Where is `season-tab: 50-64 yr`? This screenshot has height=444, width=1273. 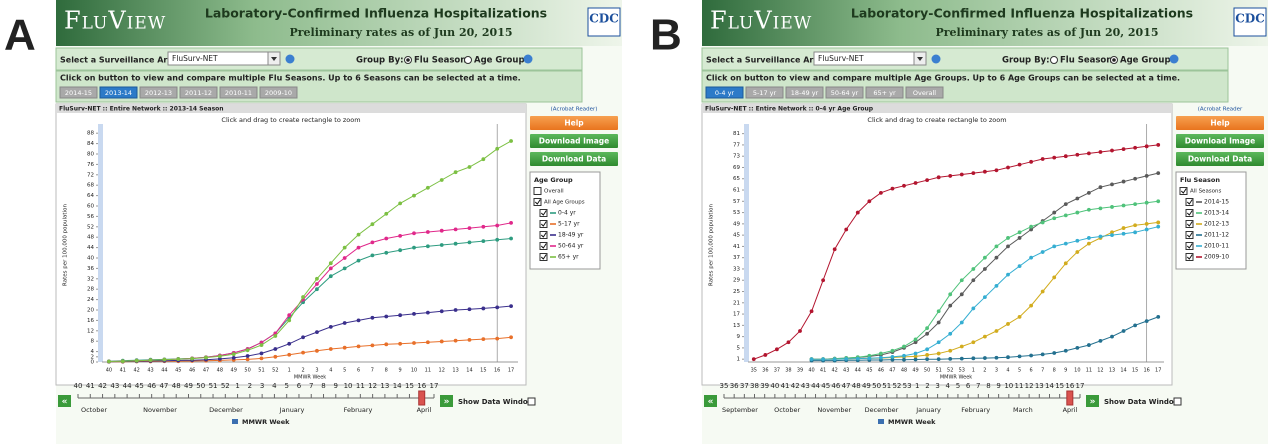
season-tab: 50-64 yr is located at coordinates (844, 92).